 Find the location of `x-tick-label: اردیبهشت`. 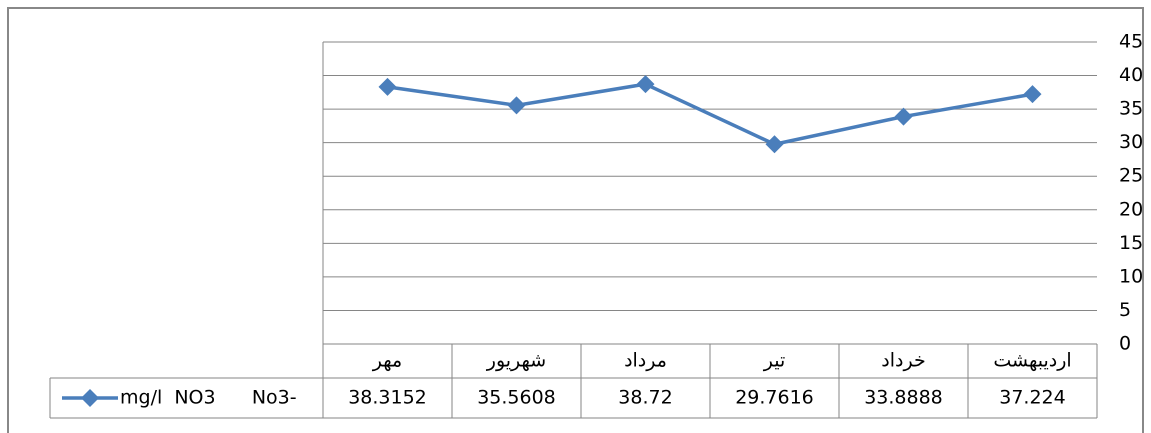

x-tick-label: اردیبهشت is located at coordinates (1032, 361).